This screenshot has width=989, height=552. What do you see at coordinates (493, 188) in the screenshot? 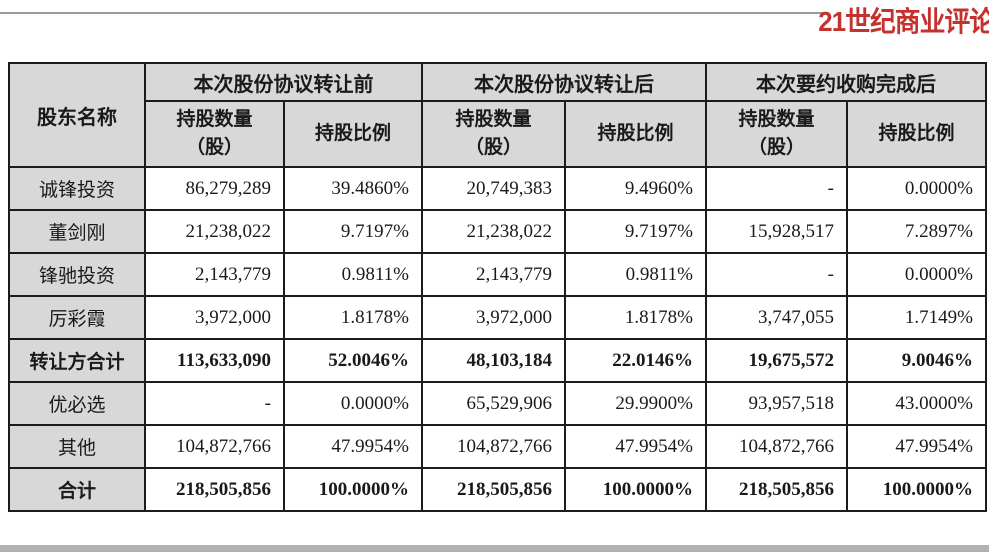
I see `value-cell: 20,749,383` at bounding box center [493, 188].